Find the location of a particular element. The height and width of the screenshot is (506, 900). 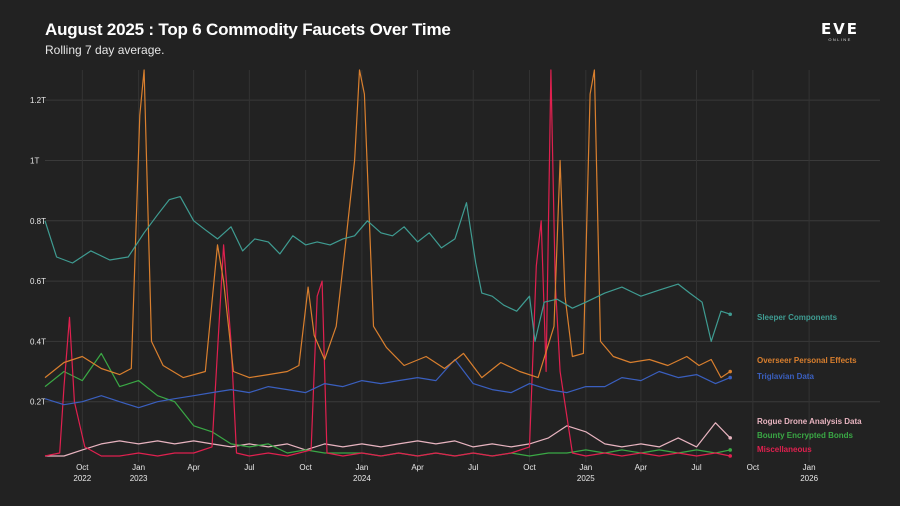

y-tick-label: 1T is located at coordinates (34, 160).